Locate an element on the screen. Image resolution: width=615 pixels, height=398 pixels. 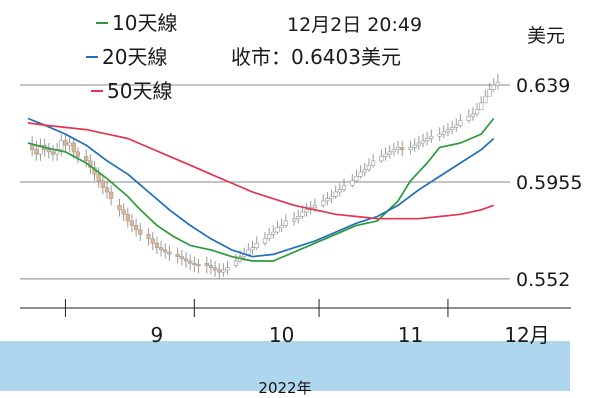
y-tick-label: 0.5955 is located at coordinates (549, 183).